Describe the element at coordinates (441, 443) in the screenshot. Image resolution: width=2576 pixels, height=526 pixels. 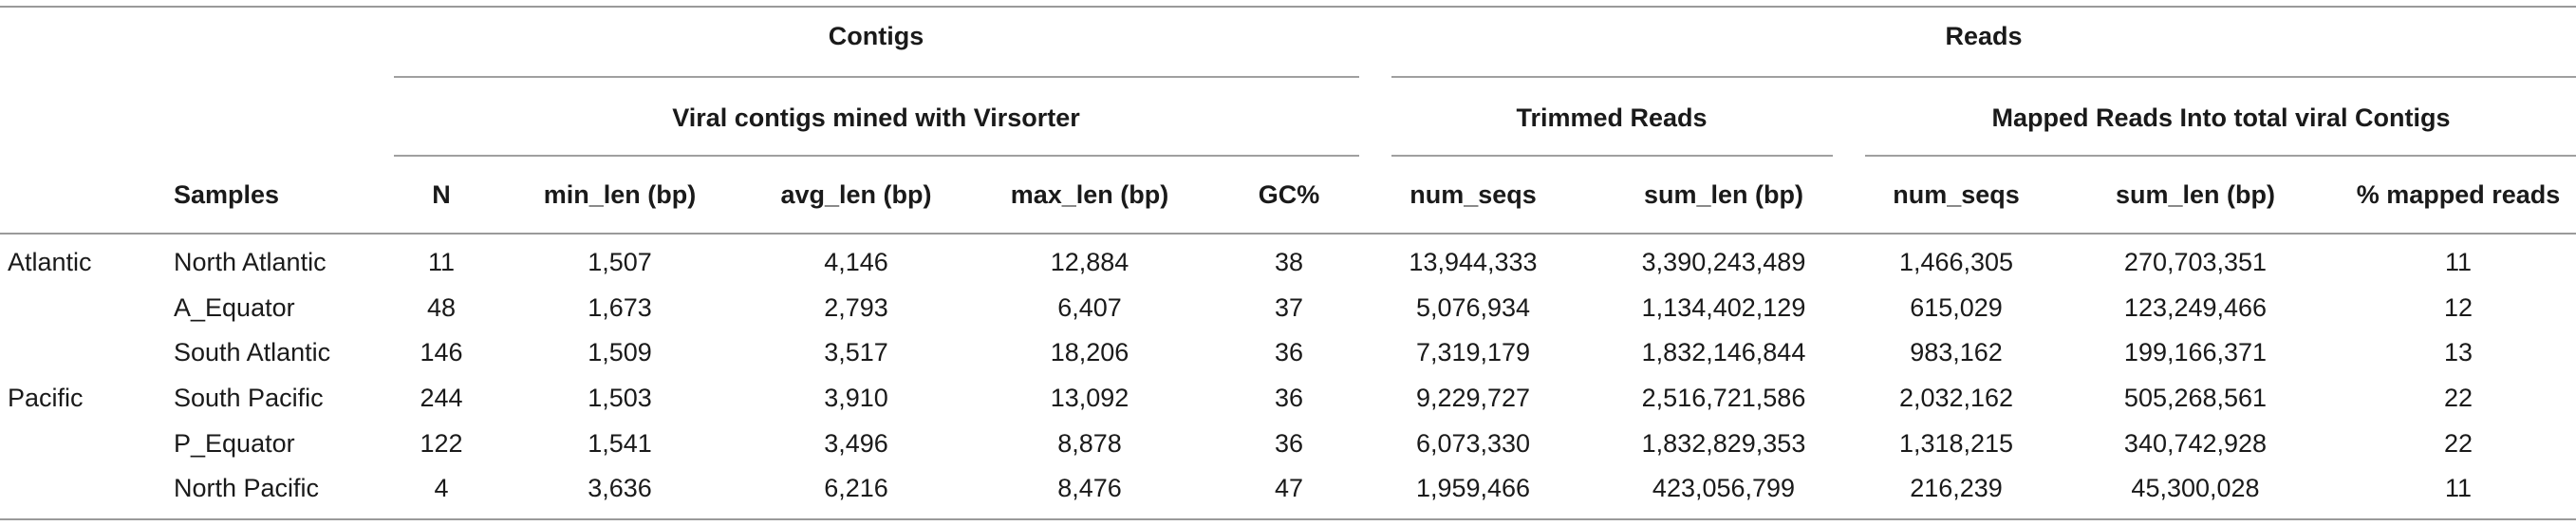
I see `cell-n: 122` at that location.